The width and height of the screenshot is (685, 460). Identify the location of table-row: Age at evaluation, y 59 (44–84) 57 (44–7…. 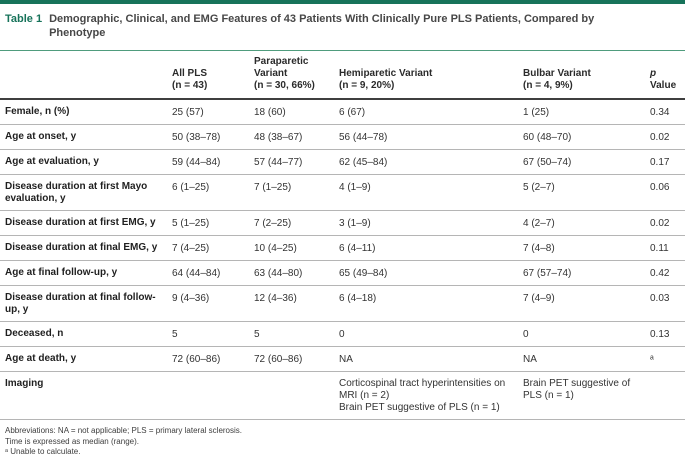
(342, 162).